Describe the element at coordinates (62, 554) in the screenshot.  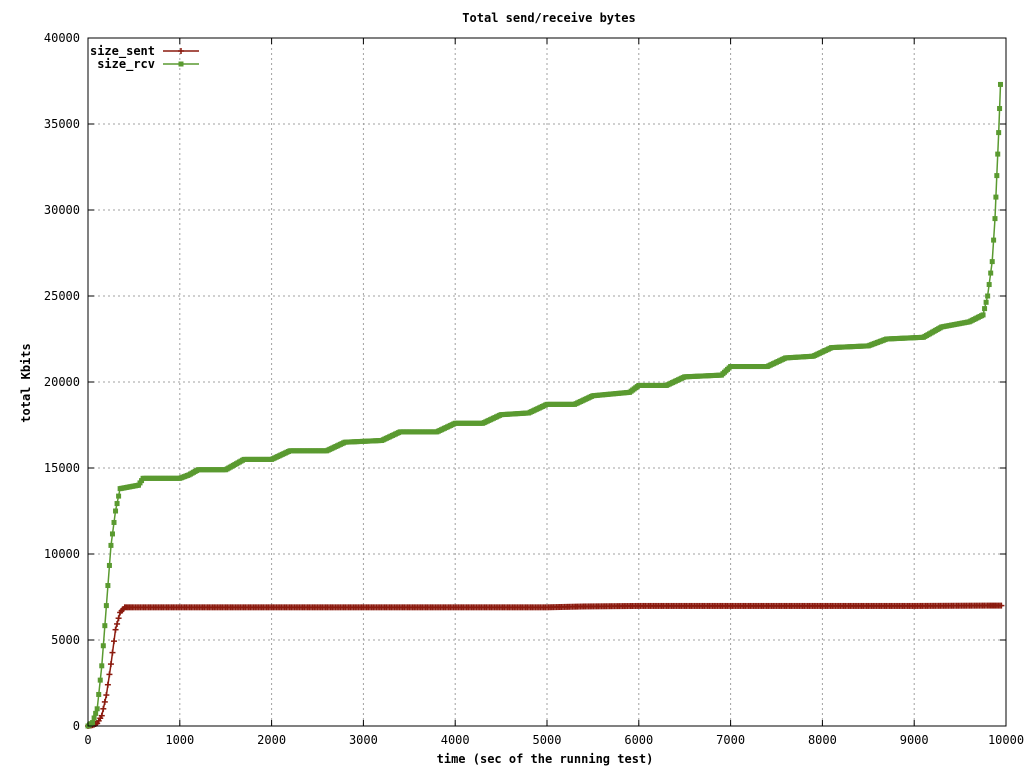
I see `y-tick-label: 10000` at that location.